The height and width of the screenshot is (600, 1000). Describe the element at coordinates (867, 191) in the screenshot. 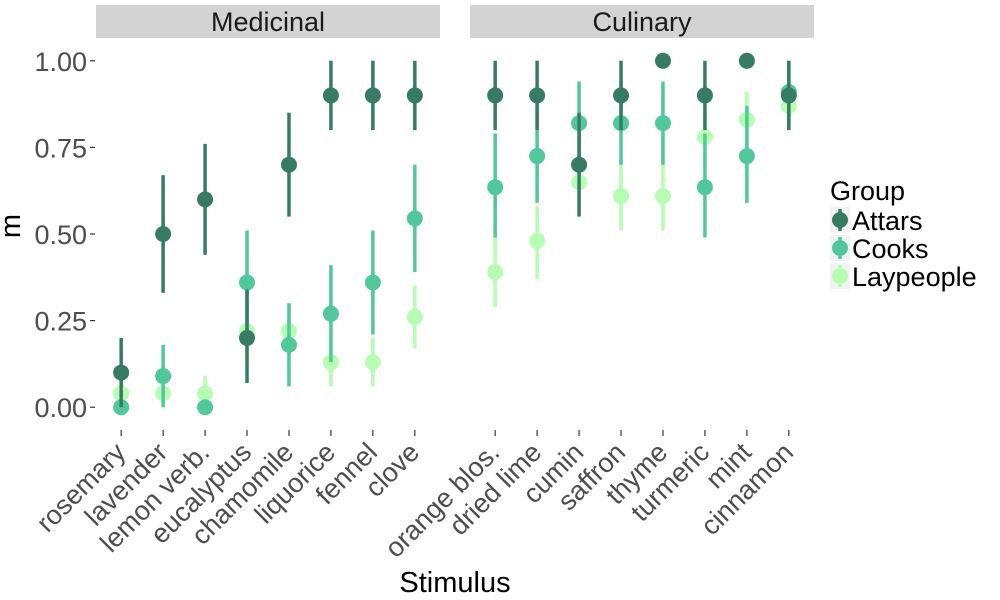

I see `legend-title: Group` at that location.